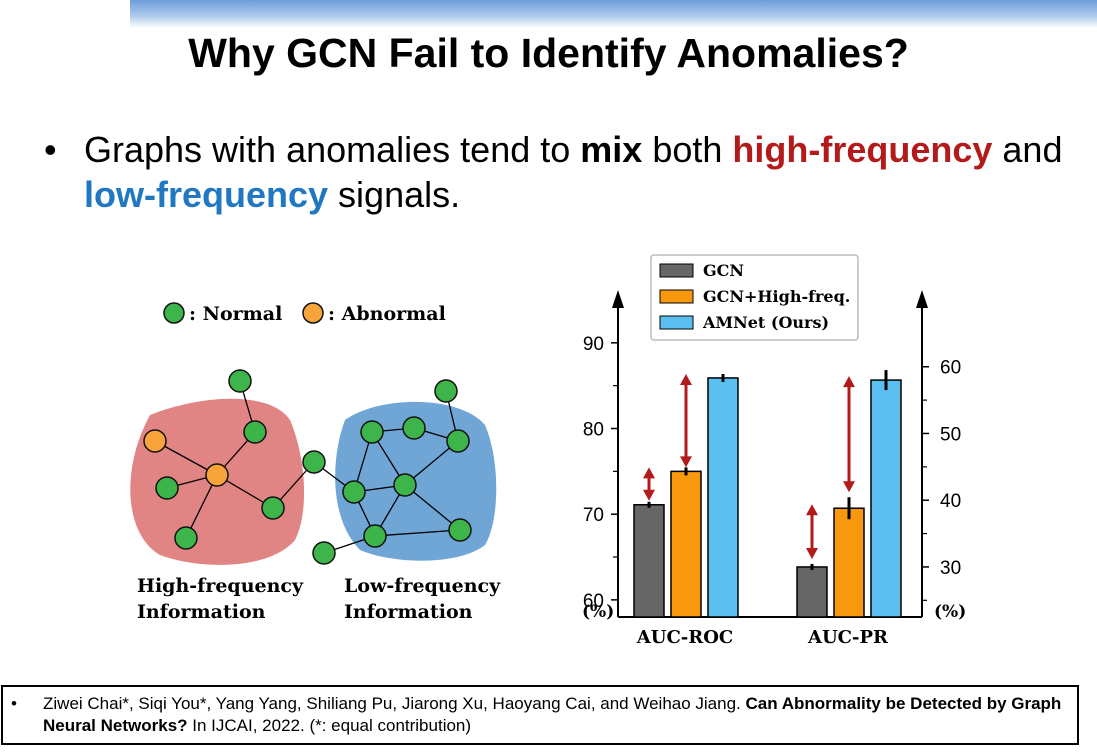  Describe the element at coordinates (723, 270) in the screenshot. I see `legend-label-gcn: GCN` at that location.